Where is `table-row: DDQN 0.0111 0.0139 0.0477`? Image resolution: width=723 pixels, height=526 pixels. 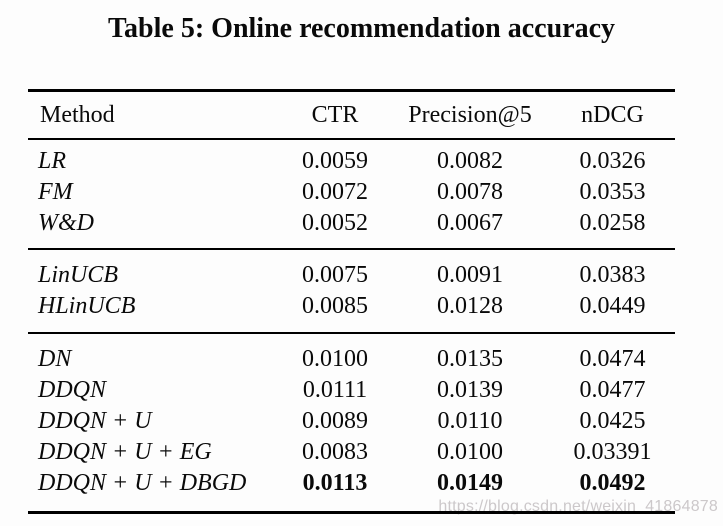
table-row: DDQN 0.0111 0.0139 0.0477 is located at coordinates (351, 390).